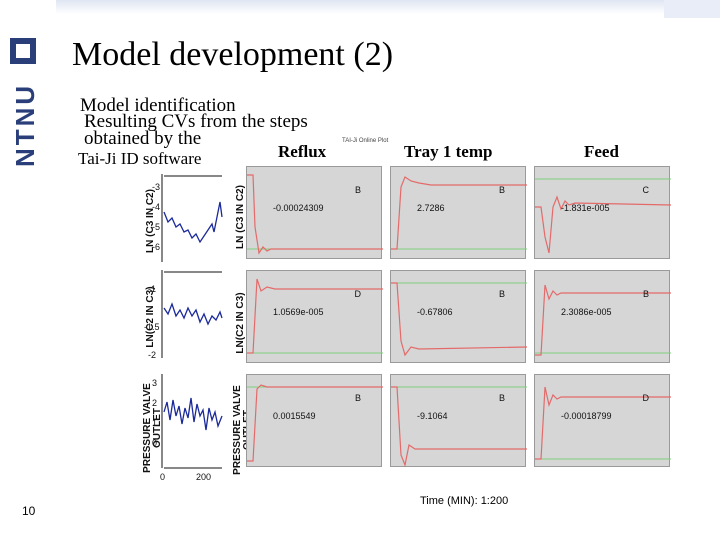 This screenshot has height=540, width=720. I want to click on measured-series-c2-in-c3, so click(192, 314).